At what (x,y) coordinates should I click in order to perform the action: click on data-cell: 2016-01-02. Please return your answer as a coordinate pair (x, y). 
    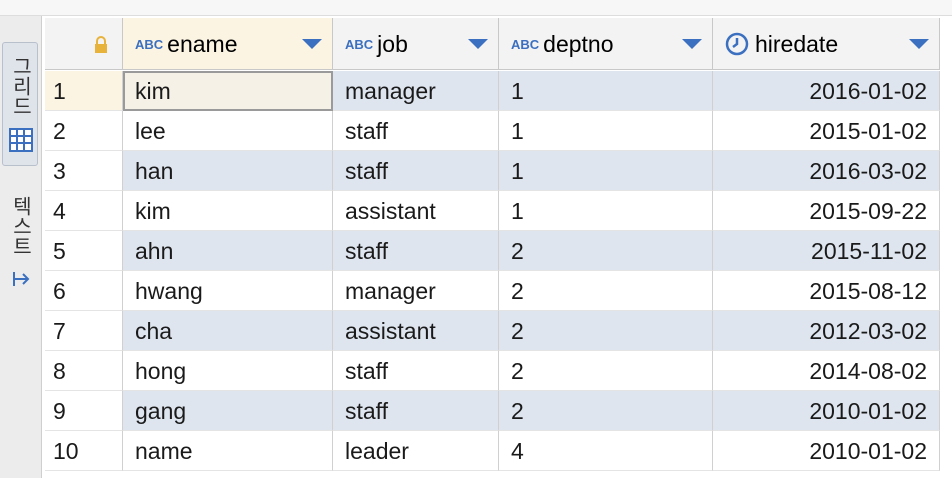
    Looking at the image, I should click on (826, 91).